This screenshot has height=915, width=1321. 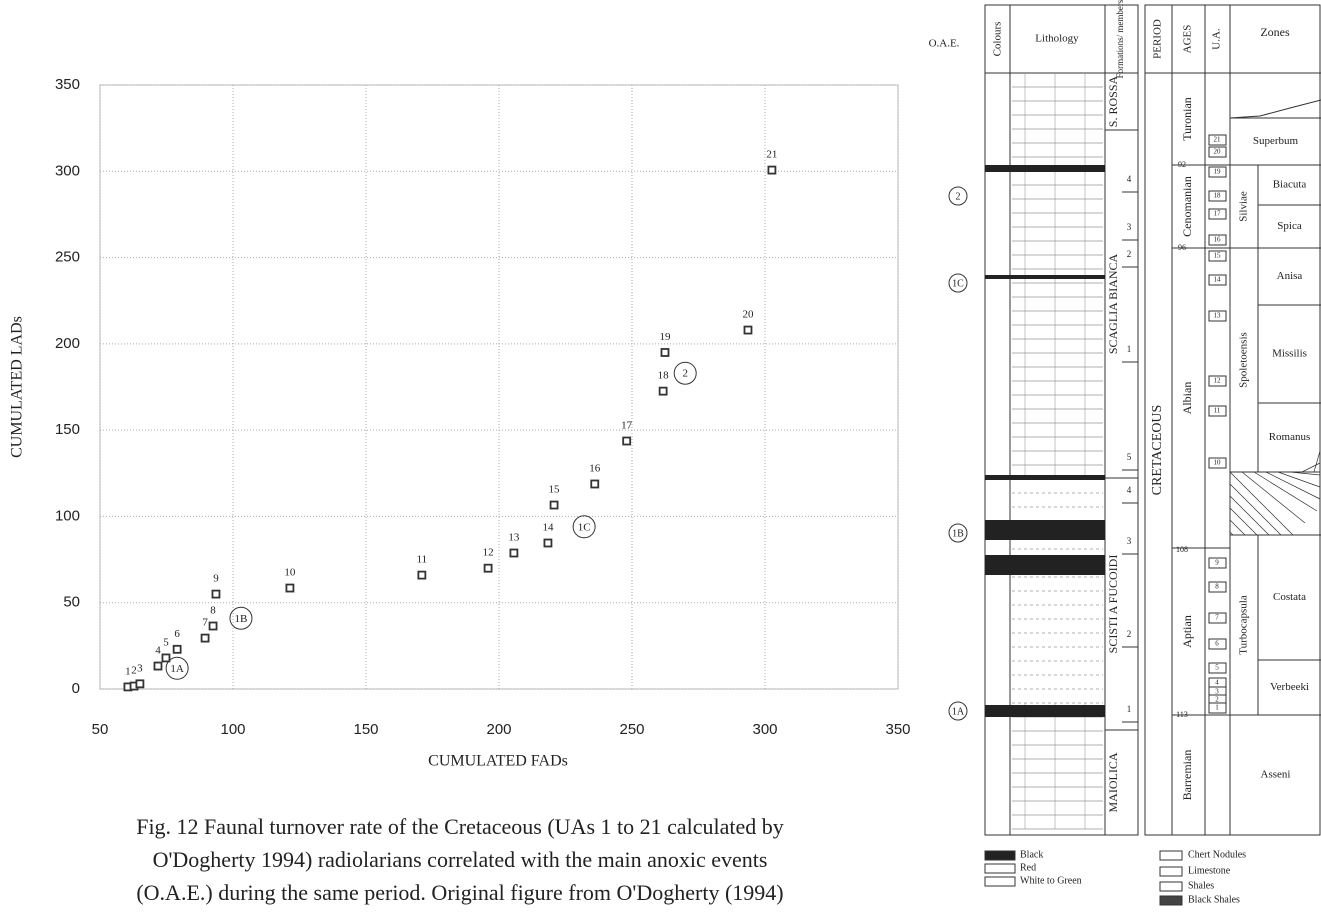 I want to click on ua-label: 12, so click(x=1218, y=381).